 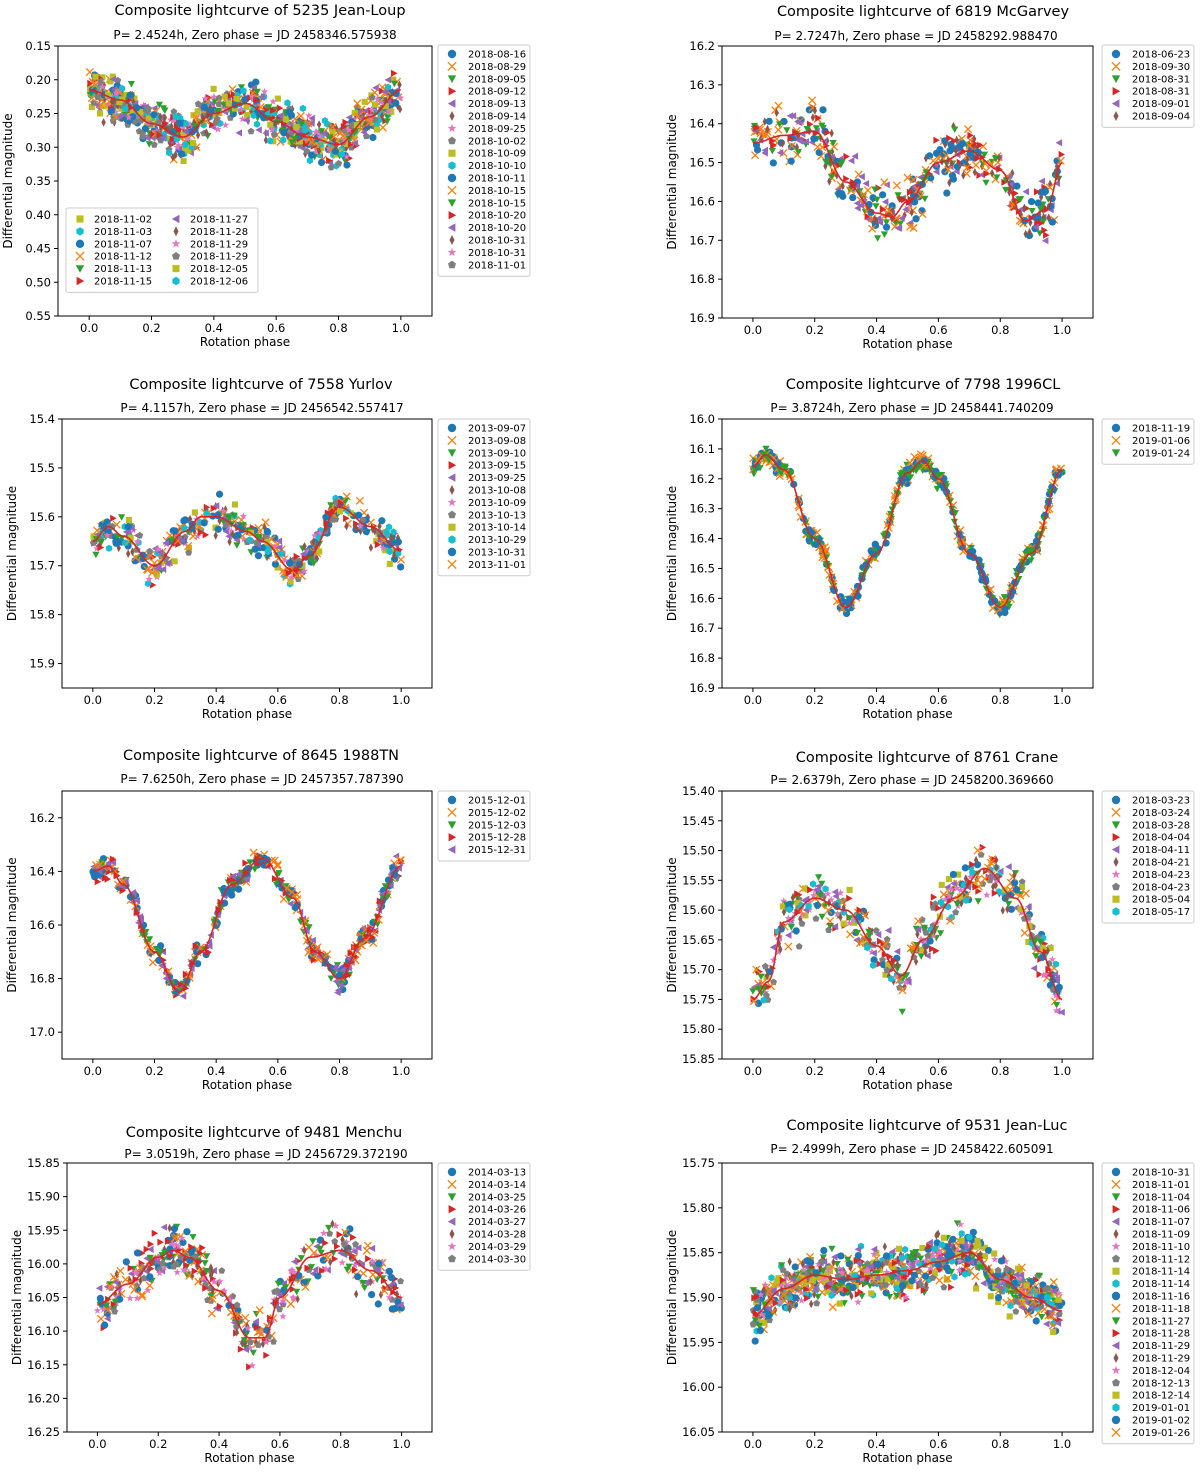 I want to click on x-tick-label: 0.2, so click(x=158, y=1444).